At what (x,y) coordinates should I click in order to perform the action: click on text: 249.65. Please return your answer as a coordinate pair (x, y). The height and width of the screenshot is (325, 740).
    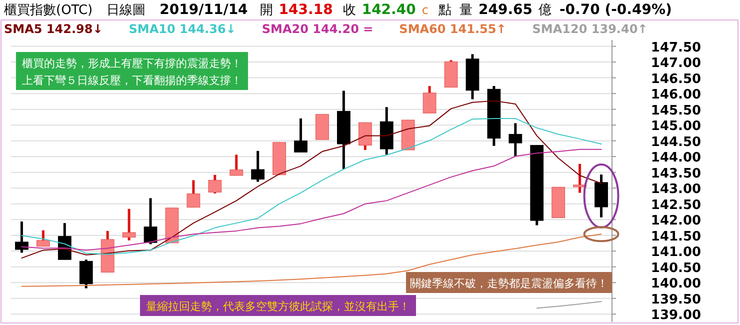
    Looking at the image, I should click on (505, 10).